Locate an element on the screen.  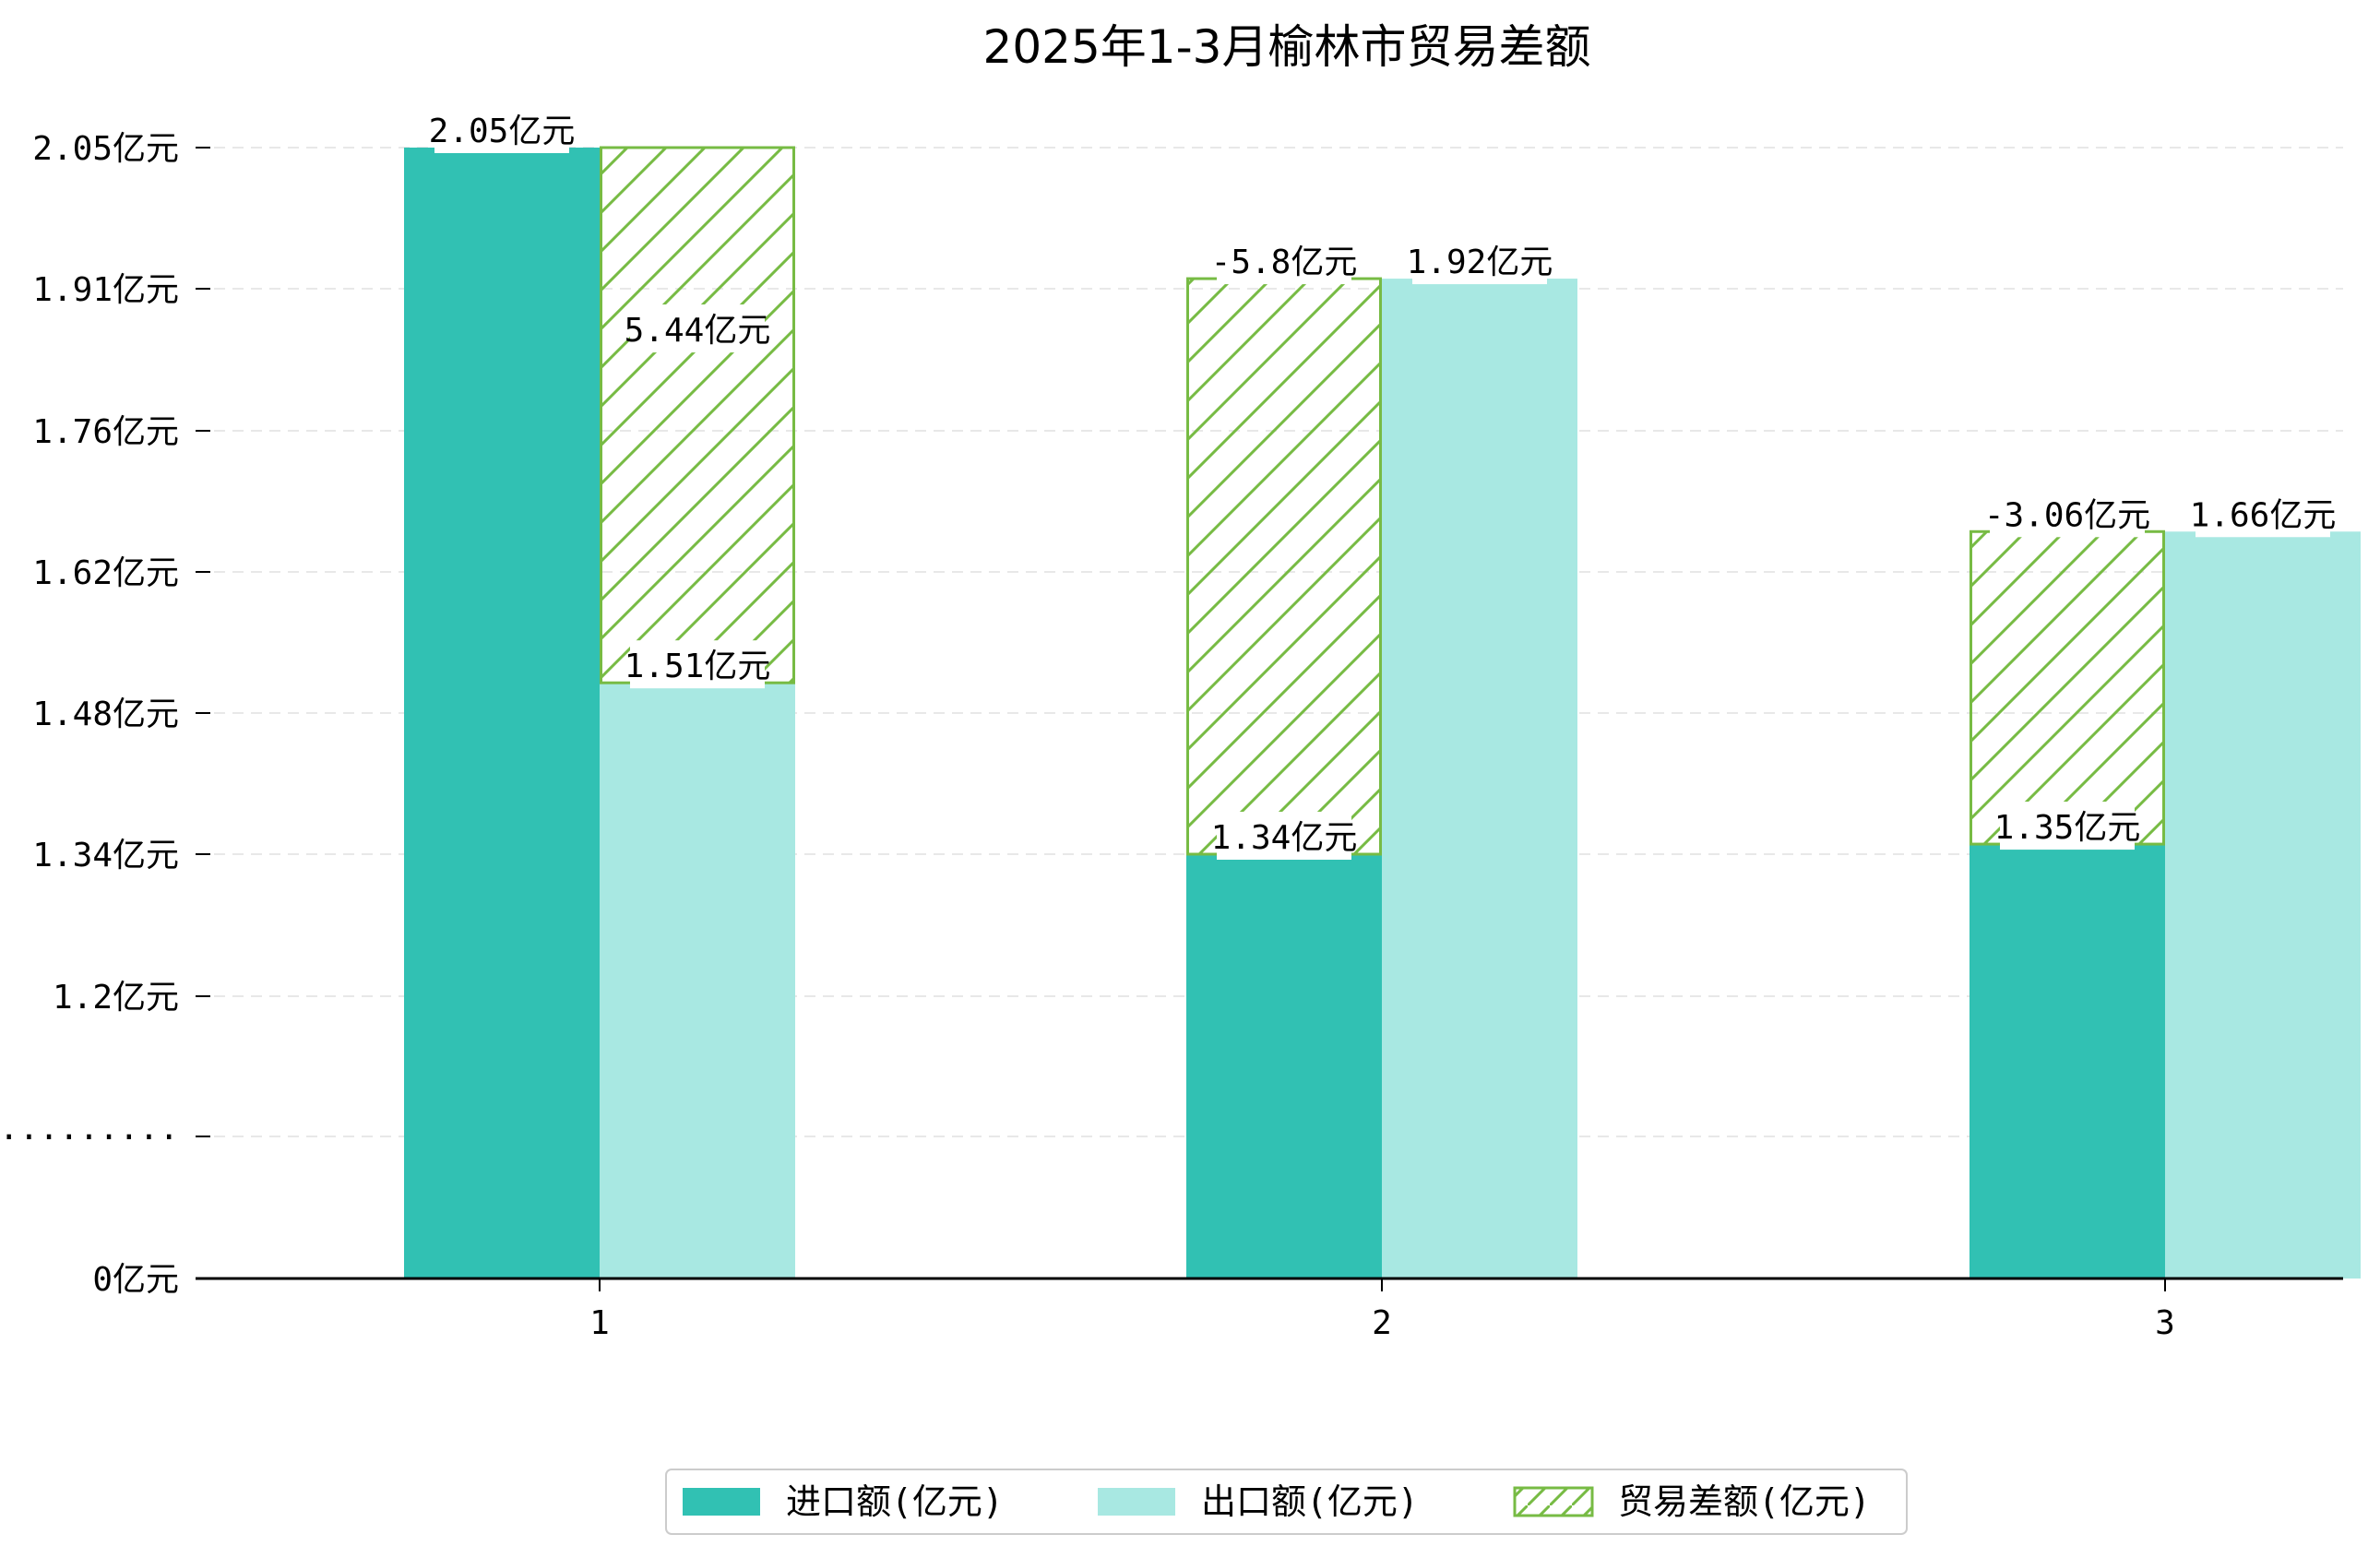
legend: 进口额(亿元) 出口额(亿元) 贸易差额(亿元) is located at coordinates (1286, 1502).